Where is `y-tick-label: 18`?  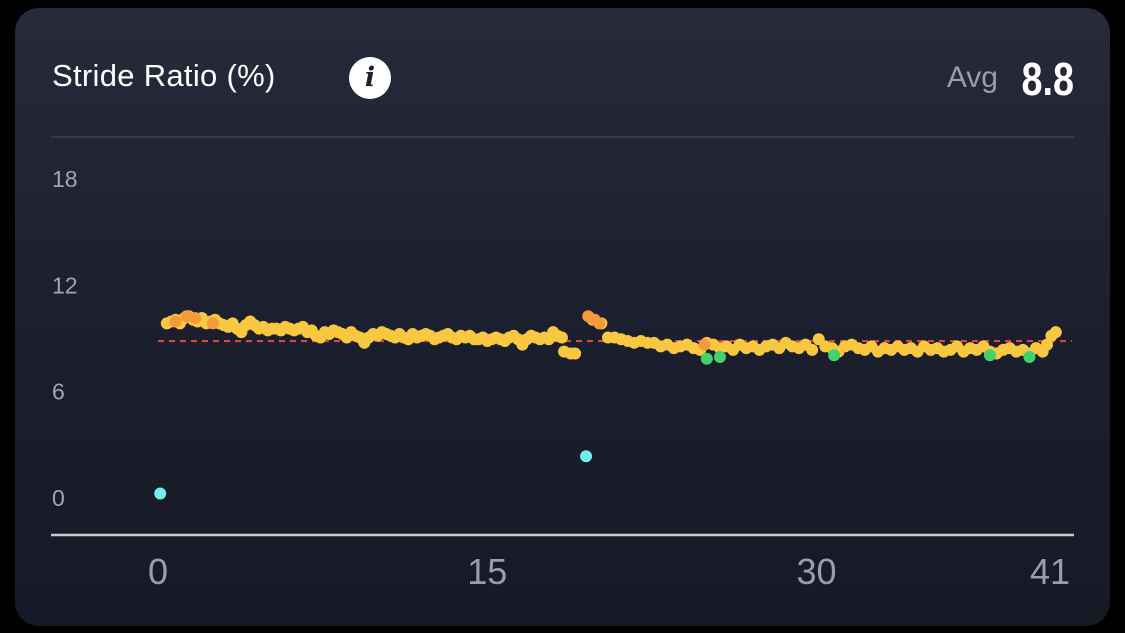 y-tick-label: 18 is located at coordinates (65, 179).